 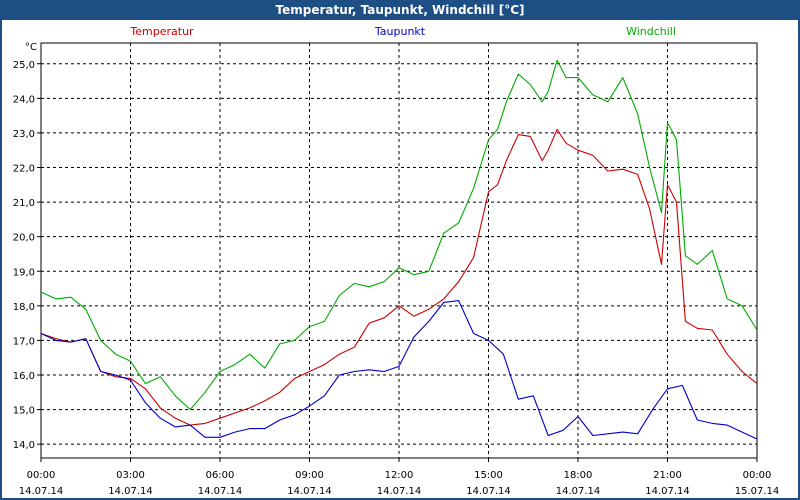 I want to click on x-tick-time-label: 12:00, so click(x=399, y=475).